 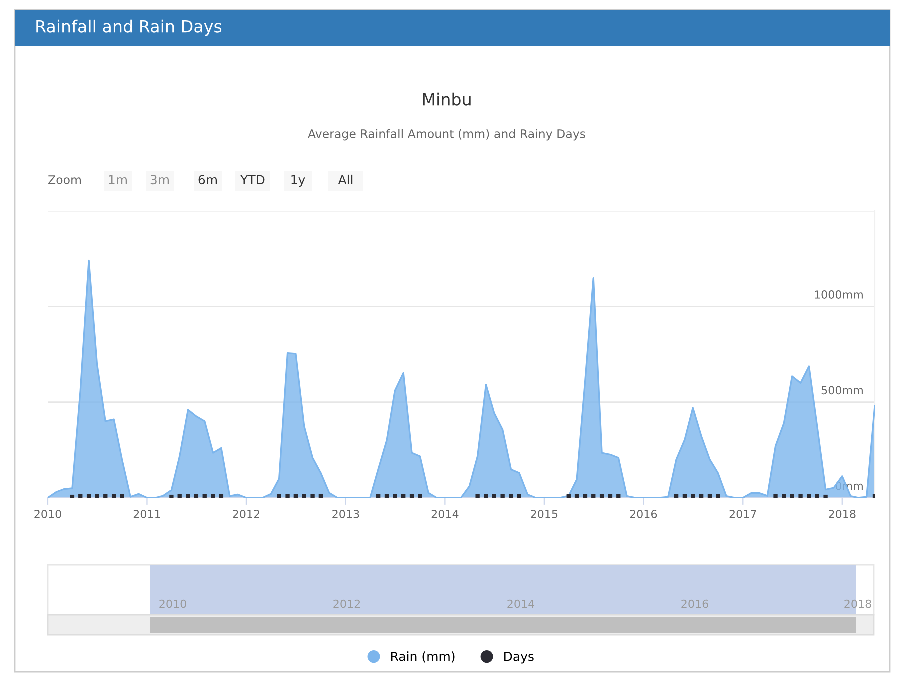 I want to click on x-tick-label: 2013, so click(x=346, y=514).